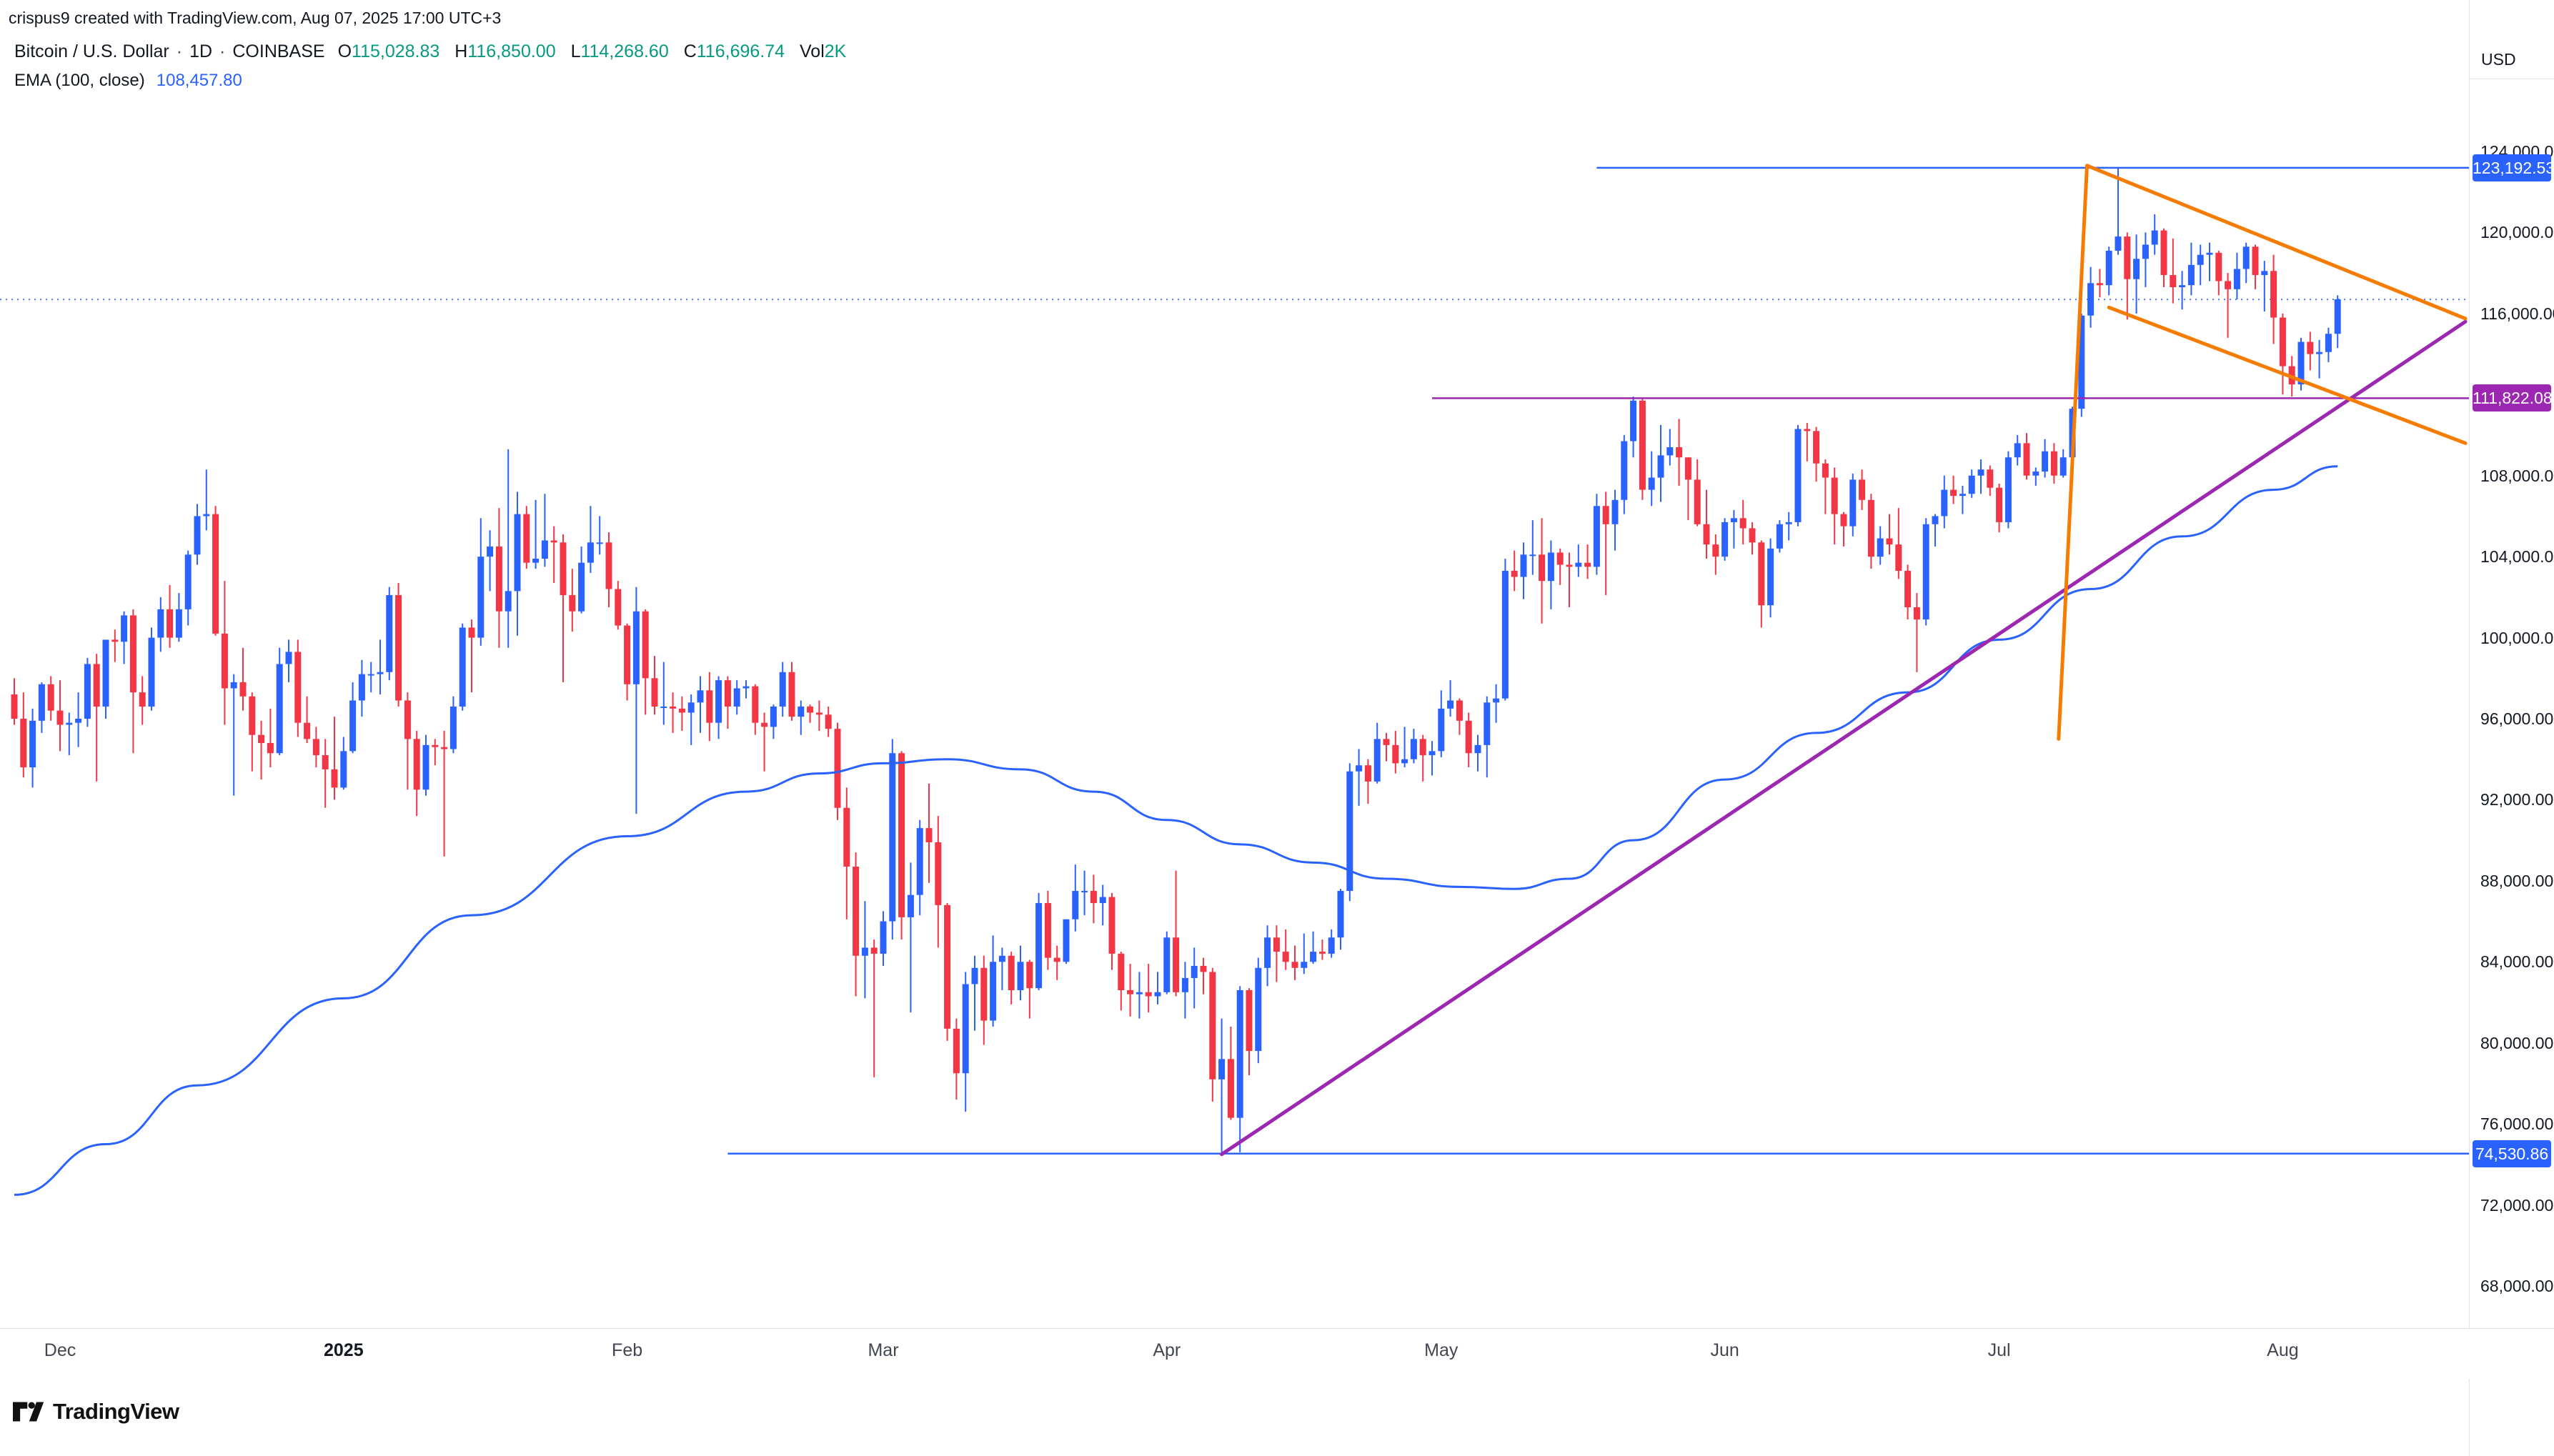 The width and height of the screenshot is (2554, 1456). Describe the element at coordinates (1999, 1350) in the screenshot. I see `time-label-jul: Jul` at that location.